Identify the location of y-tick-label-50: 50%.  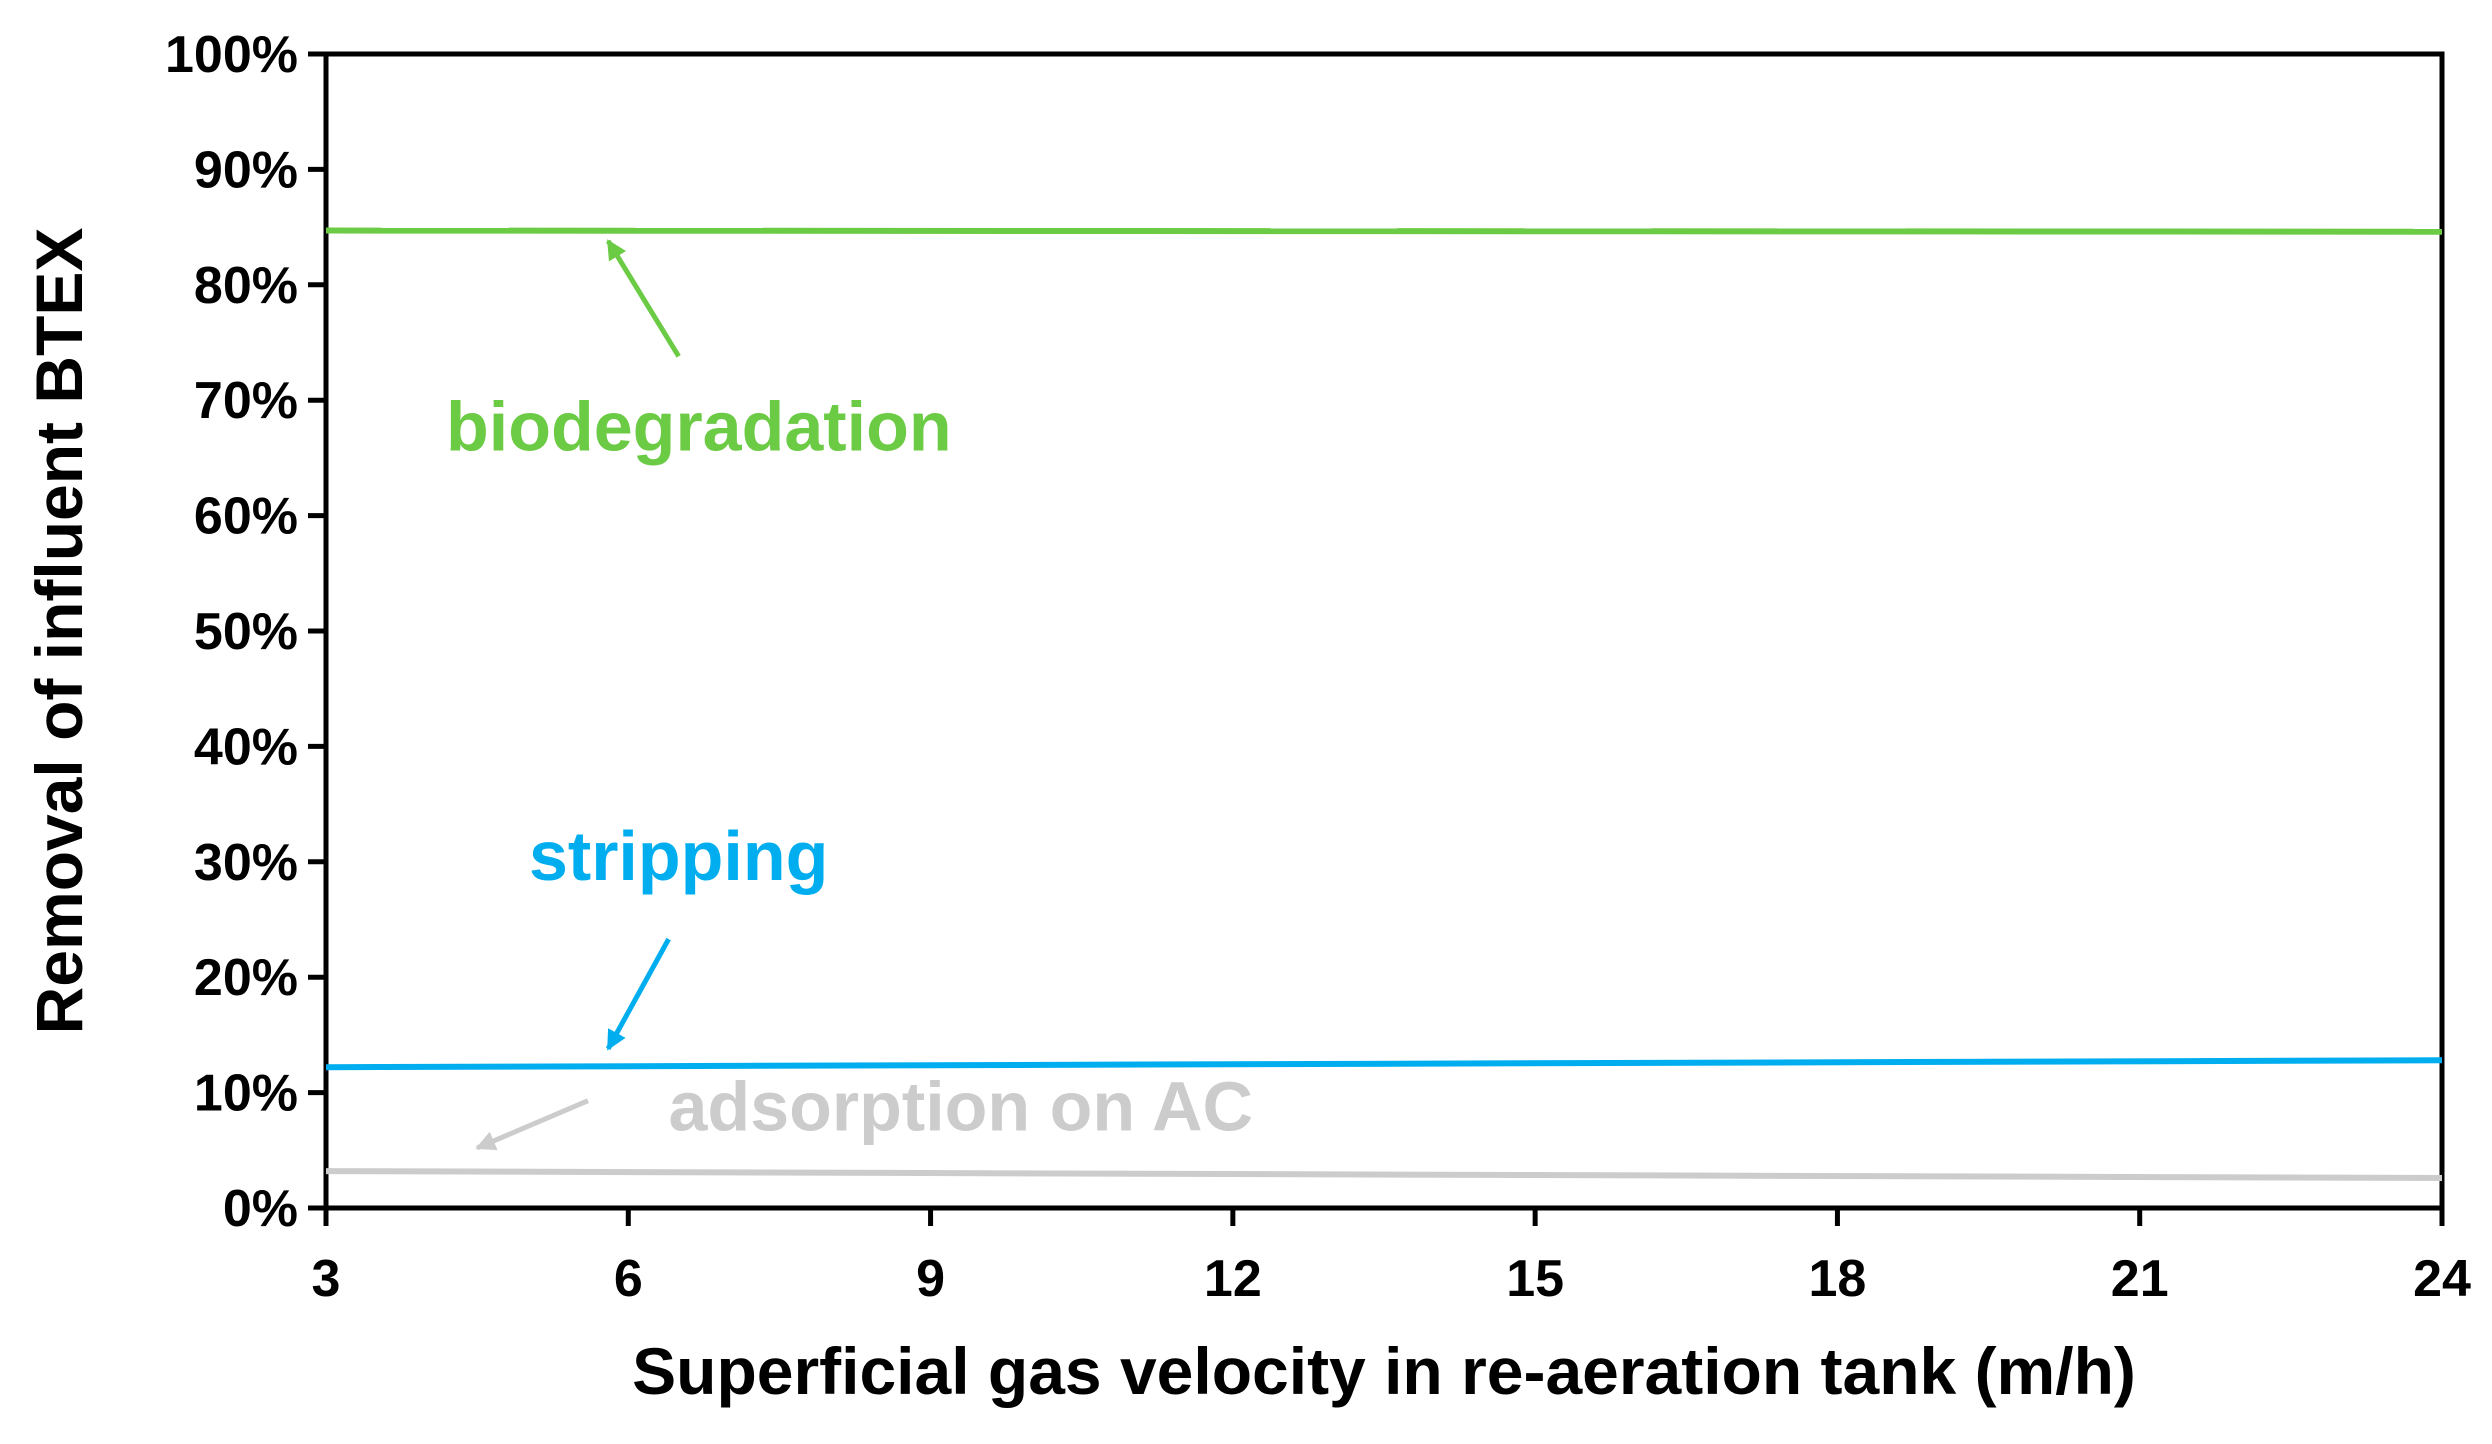
(246, 632).